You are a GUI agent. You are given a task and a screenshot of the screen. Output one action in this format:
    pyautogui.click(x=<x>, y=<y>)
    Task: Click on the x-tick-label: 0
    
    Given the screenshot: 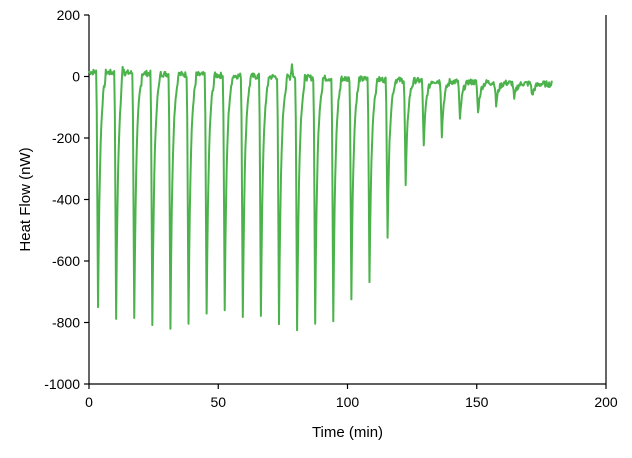 What is the action you would take?
    pyautogui.click(x=89, y=402)
    